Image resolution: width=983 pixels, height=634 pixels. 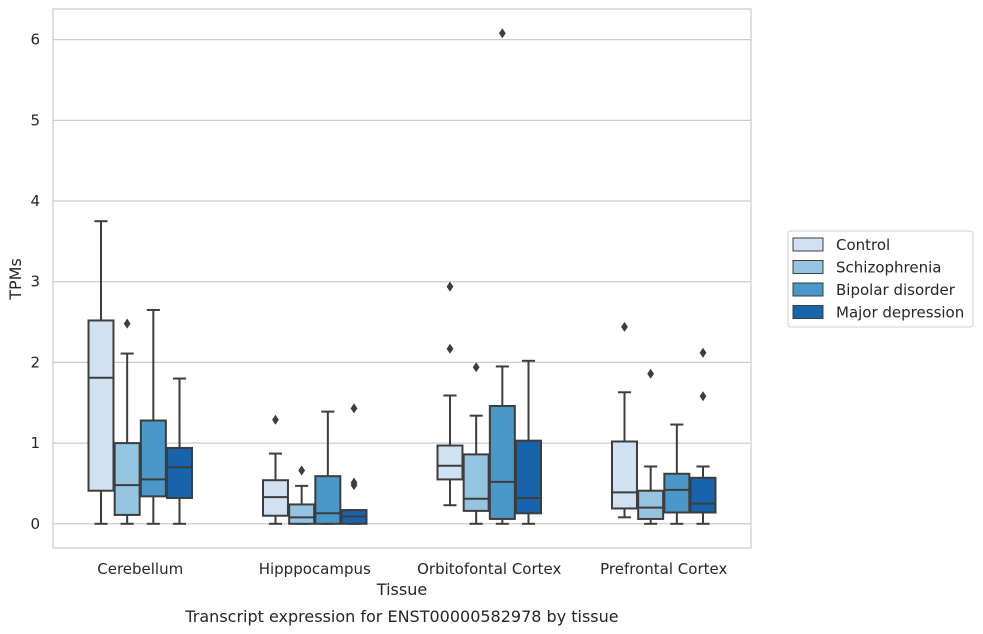 I want to click on legend-label: Major depression, so click(x=900, y=313).